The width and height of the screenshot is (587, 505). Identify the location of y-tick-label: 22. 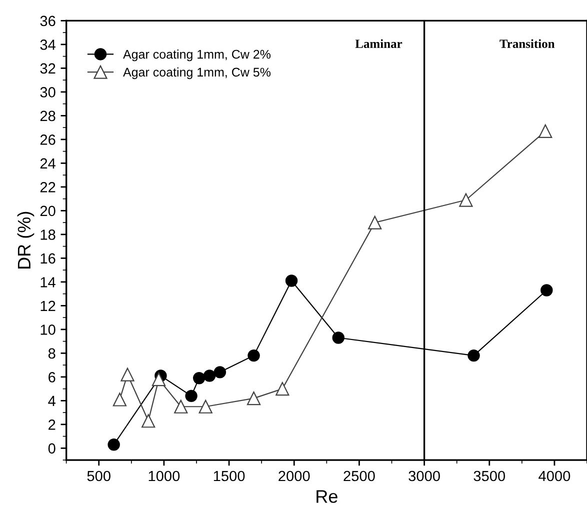
(48, 187).